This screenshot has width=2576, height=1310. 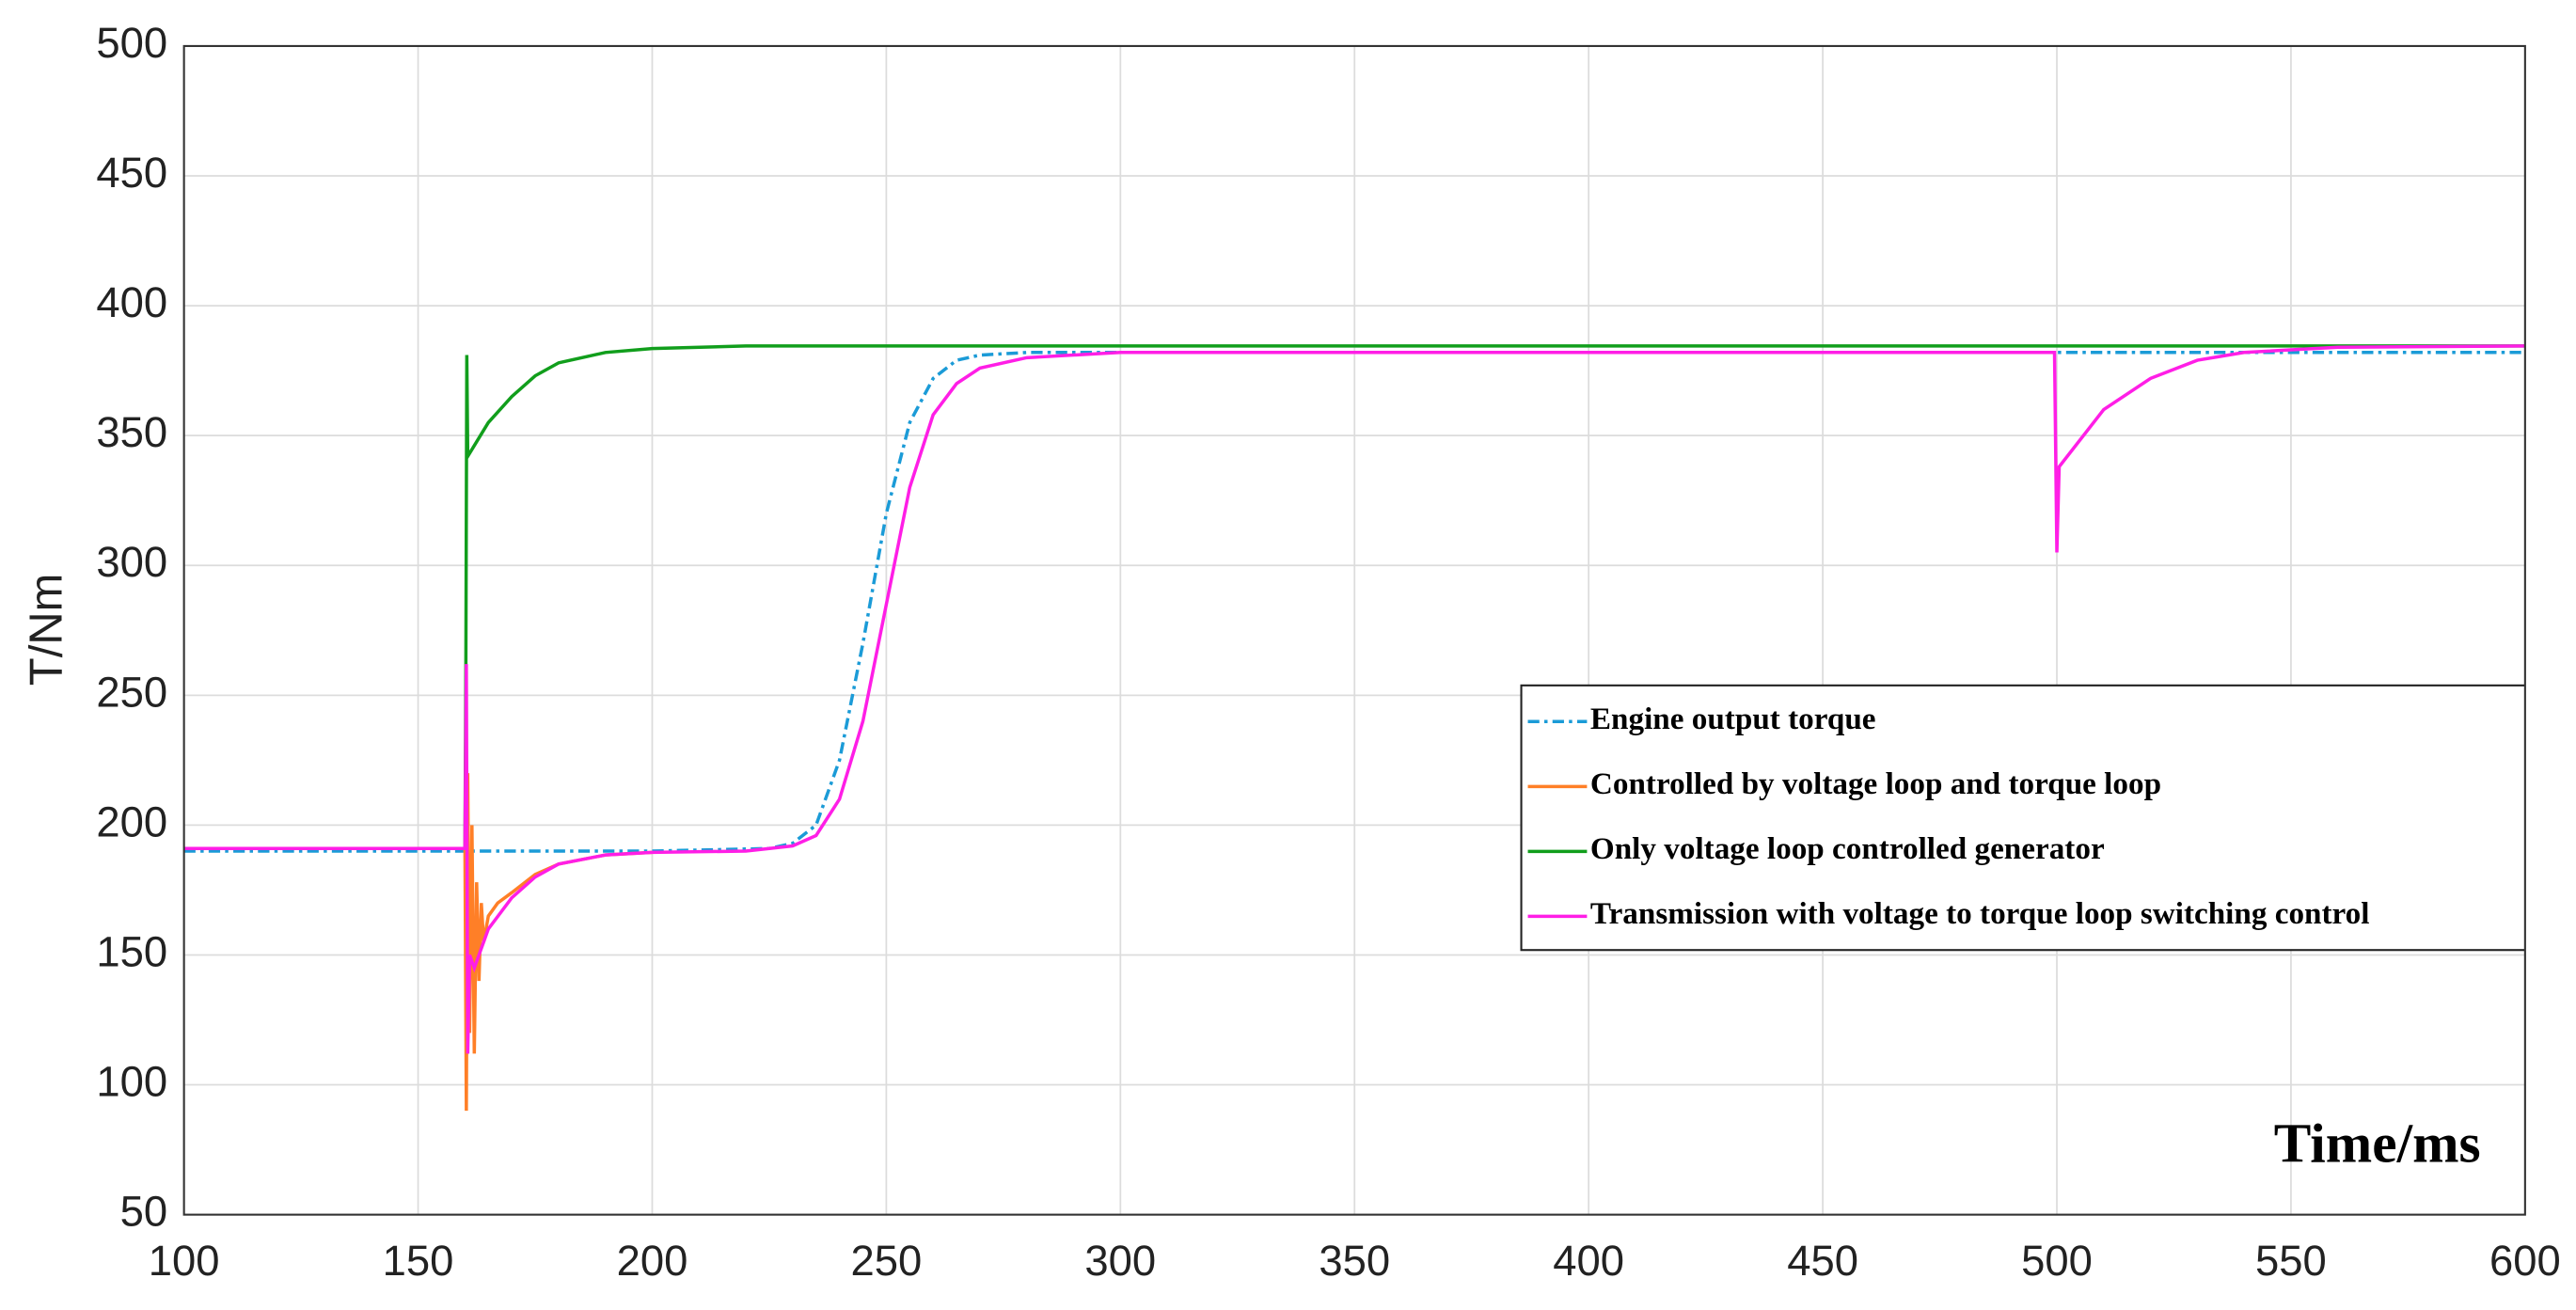 I want to click on x-tick-label: 100, so click(x=184, y=1261).